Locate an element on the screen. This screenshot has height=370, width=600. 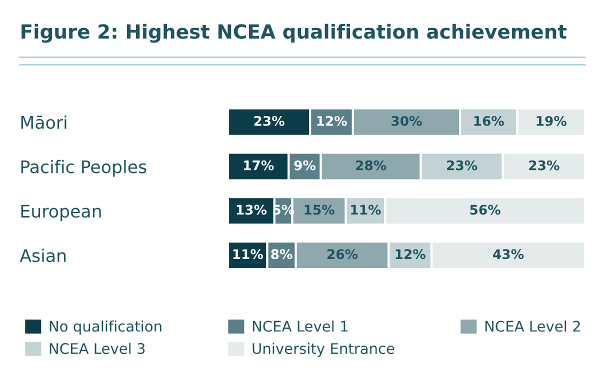
data-label: 30% is located at coordinates (407, 121).